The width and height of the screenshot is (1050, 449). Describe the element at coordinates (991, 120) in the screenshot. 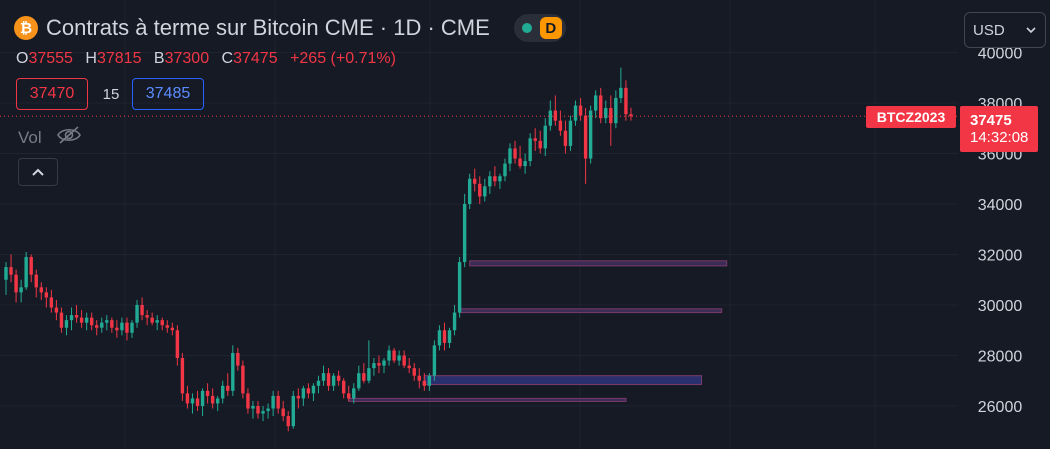

I see `last-price-value: 37475` at that location.